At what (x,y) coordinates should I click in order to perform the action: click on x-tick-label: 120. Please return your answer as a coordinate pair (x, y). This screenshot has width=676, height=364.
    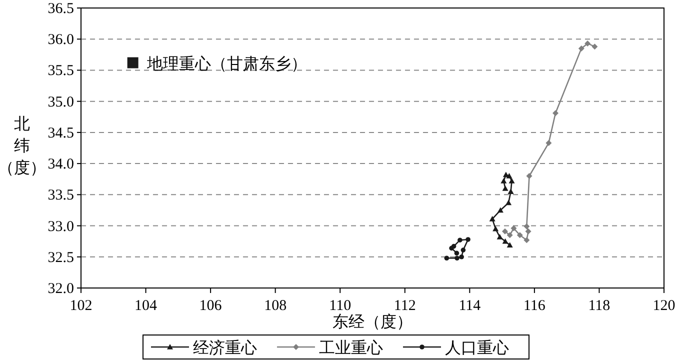
    Looking at the image, I should click on (664, 306).